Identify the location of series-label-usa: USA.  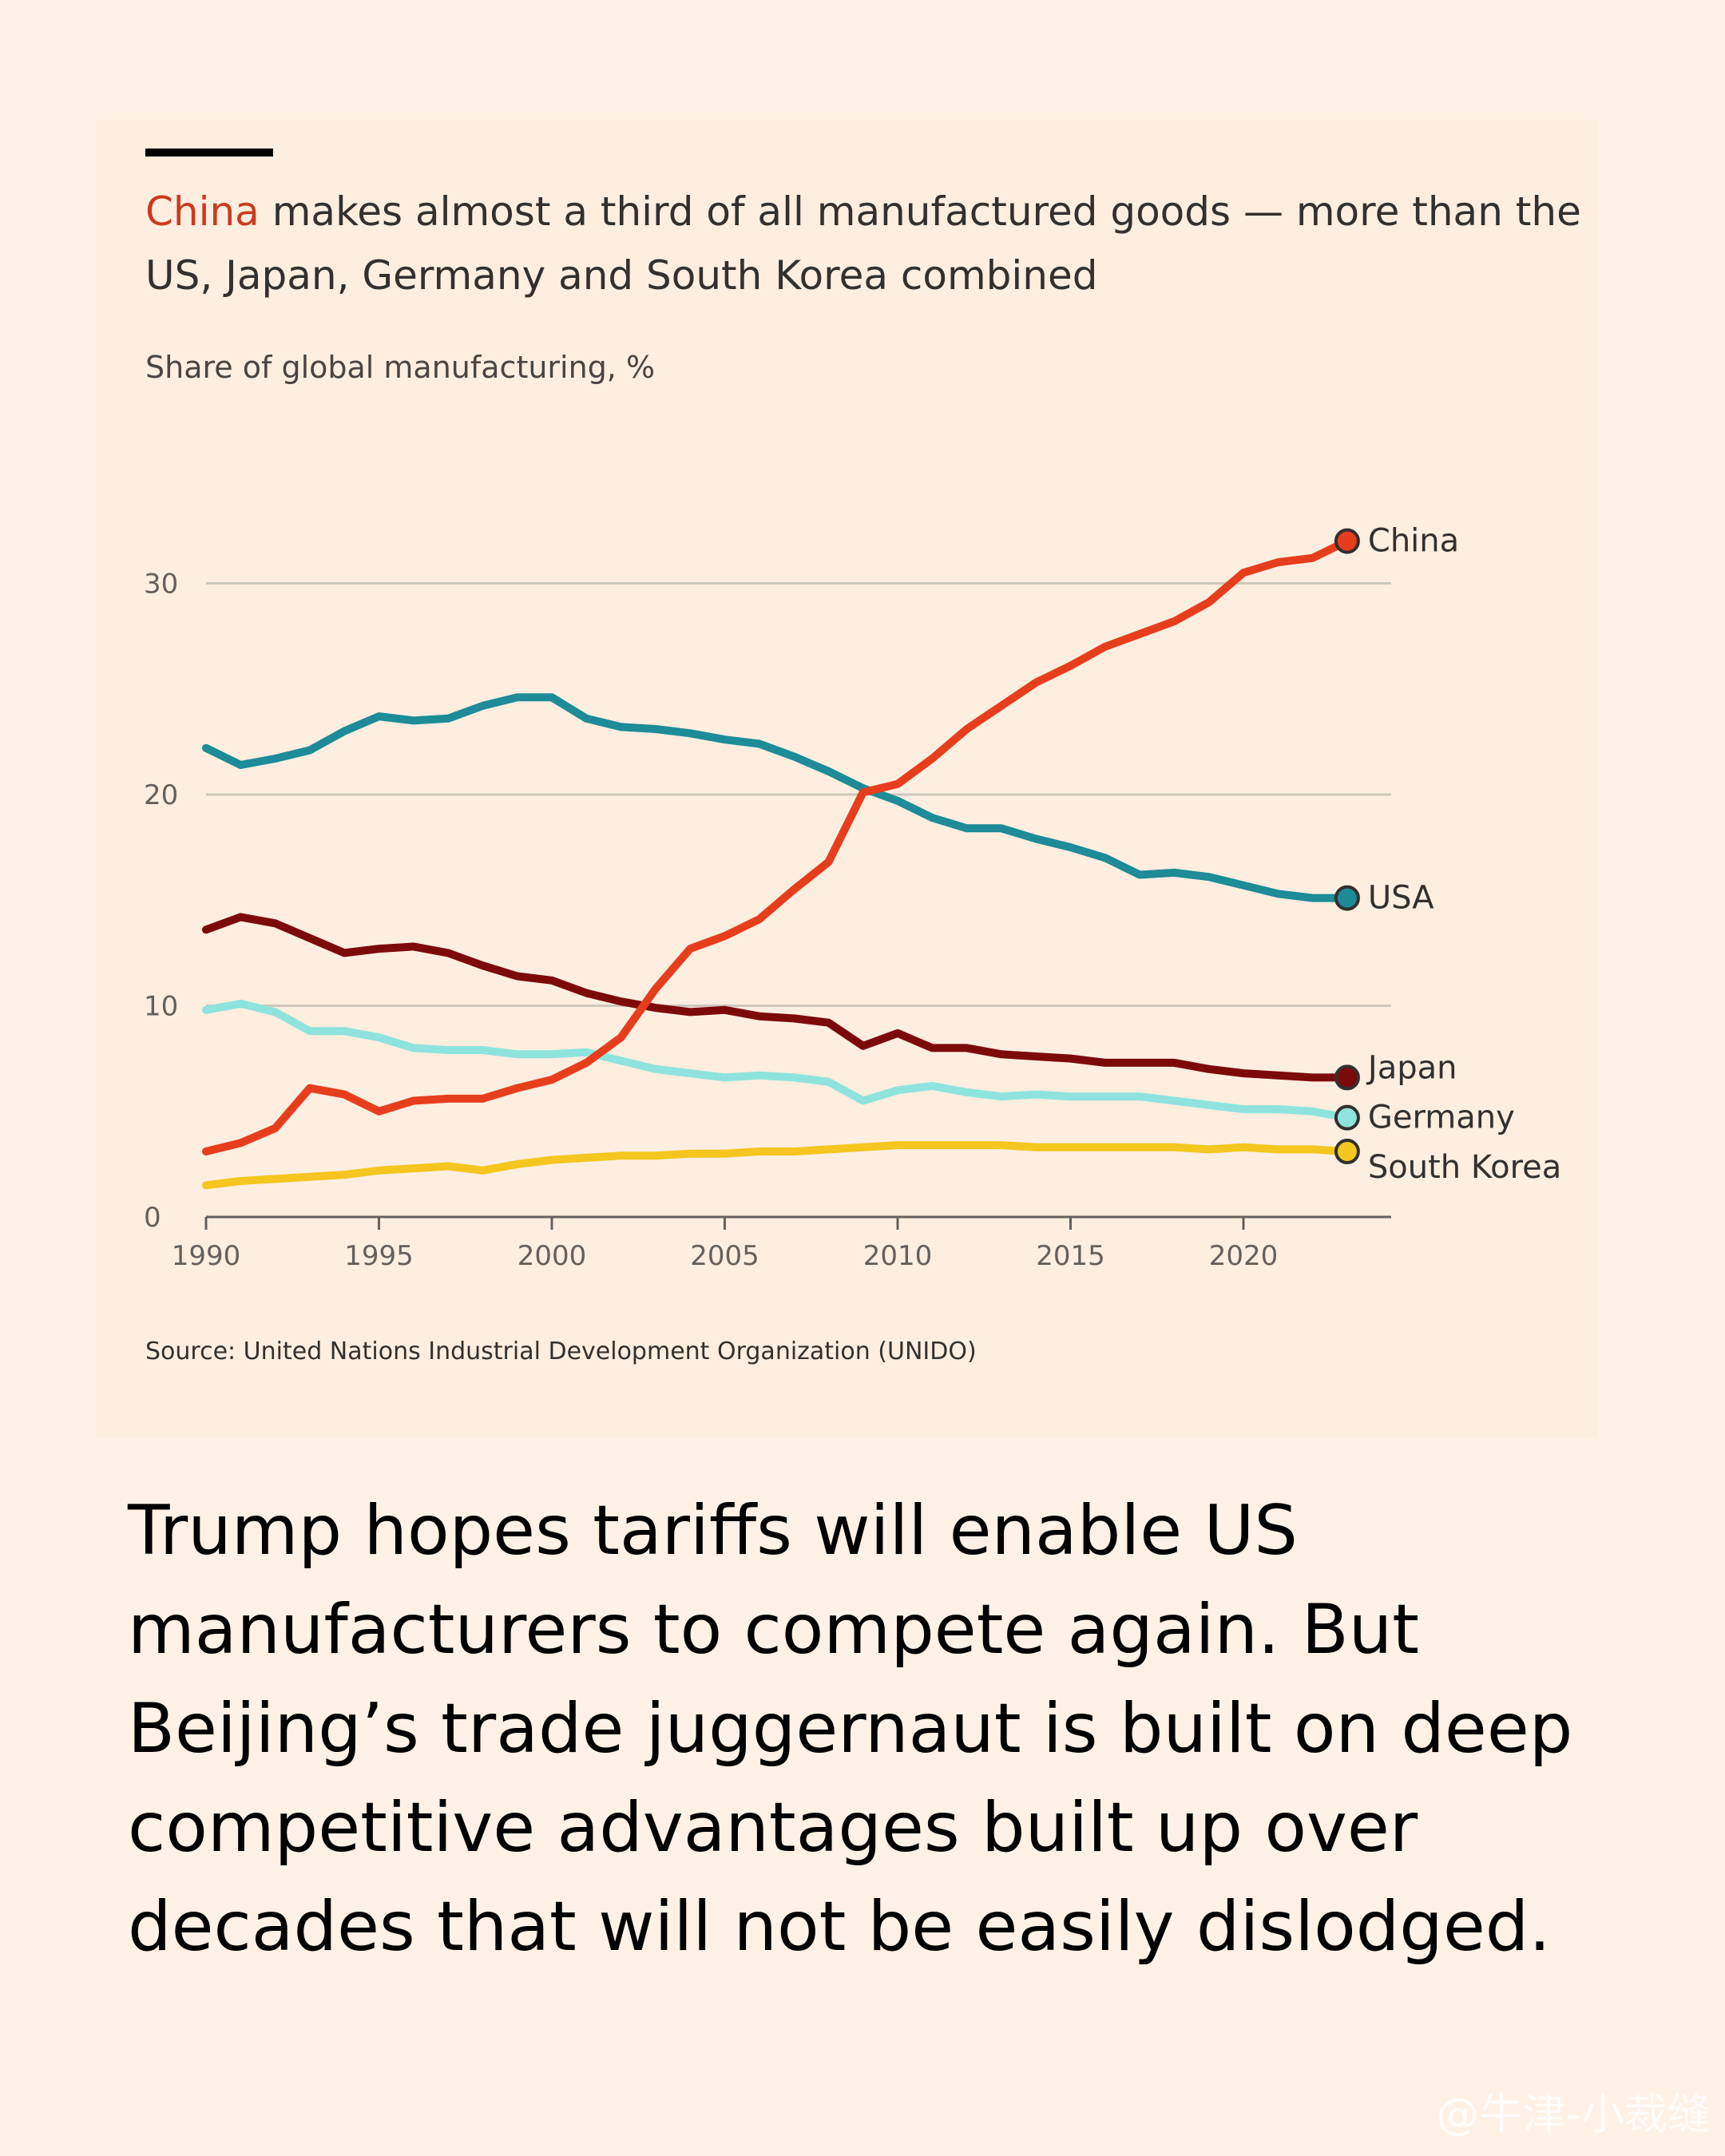
(1401, 898).